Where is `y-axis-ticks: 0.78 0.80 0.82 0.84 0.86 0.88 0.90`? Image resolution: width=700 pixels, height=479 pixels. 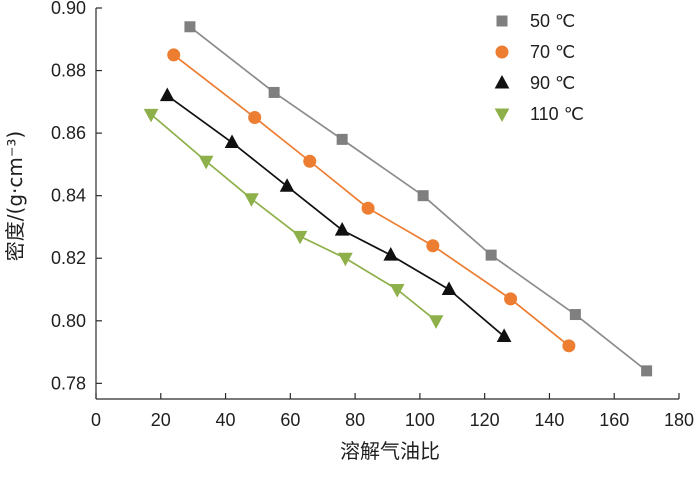
y-axis-ticks: 0.78 0.80 0.82 0.84 0.86 0.88 0.90 is located at coordinates (76, 196).